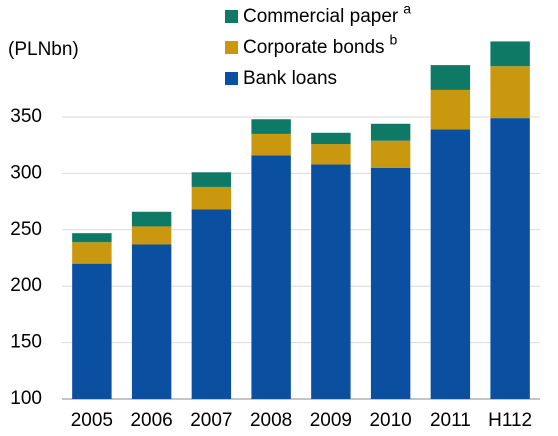  I want to click on x-tick-label: 2009, so click(331, 420).